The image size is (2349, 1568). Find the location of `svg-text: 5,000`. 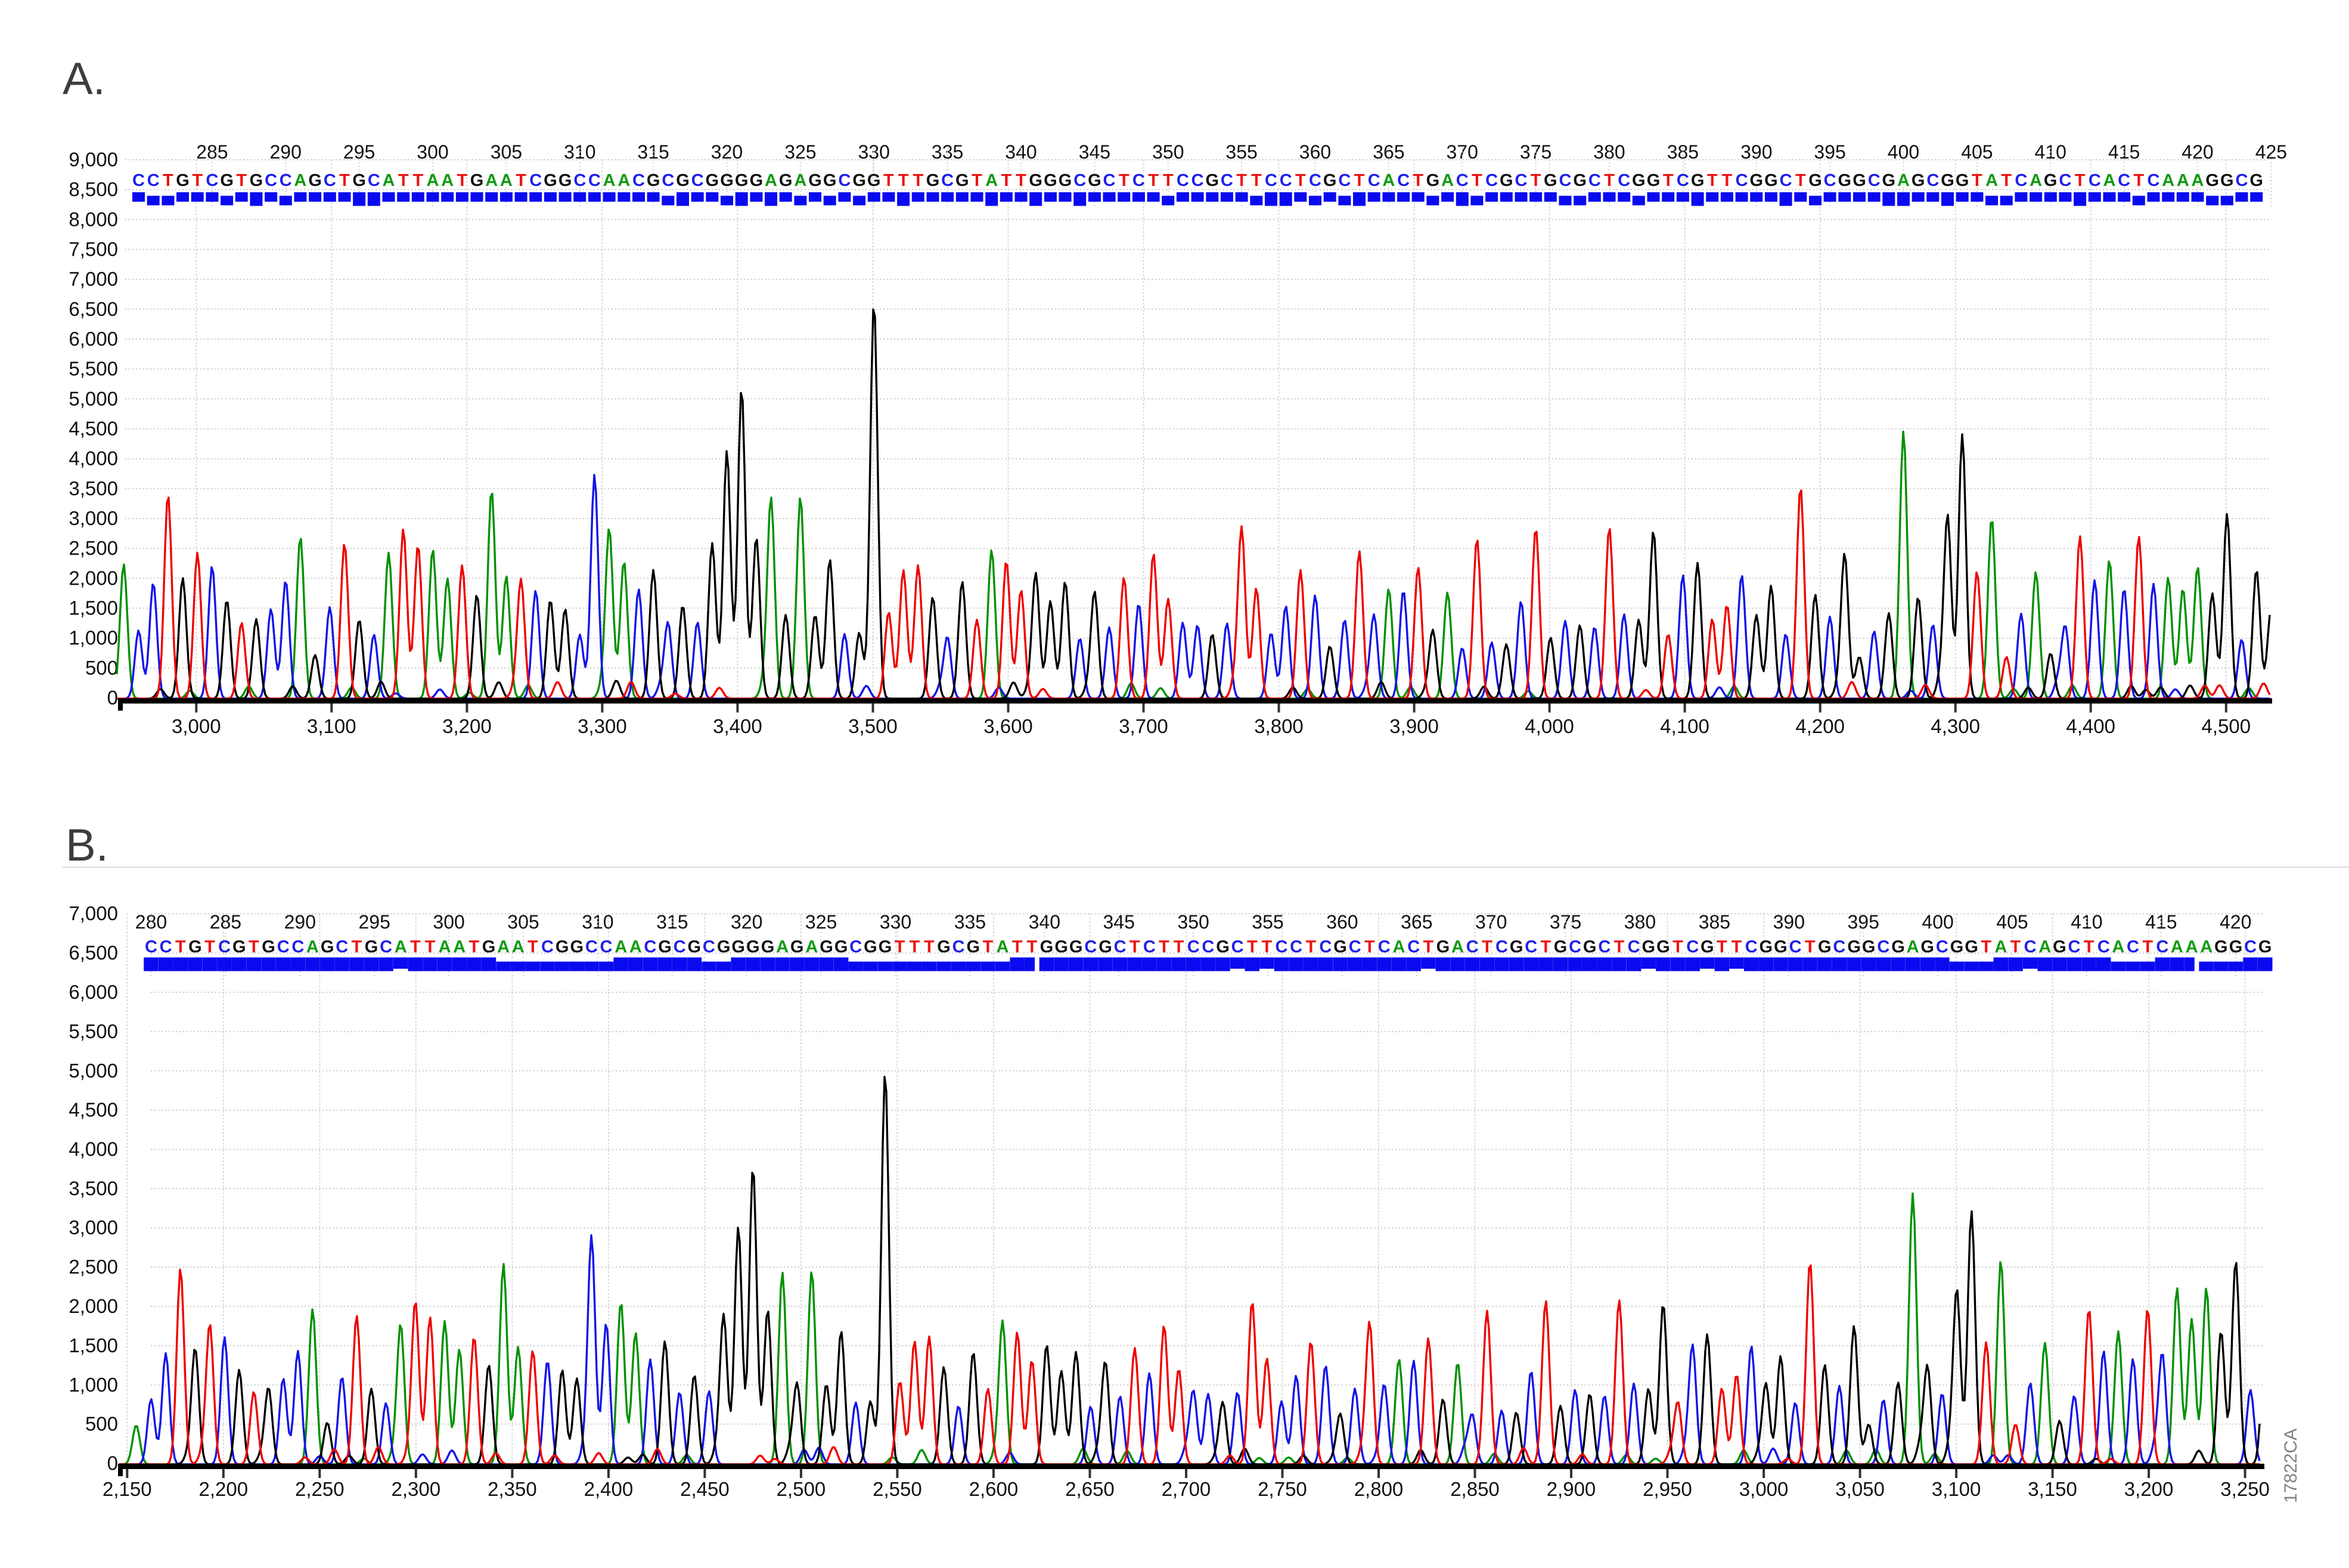

svg-text: 5,000 is located at coordinates (93, 1071).